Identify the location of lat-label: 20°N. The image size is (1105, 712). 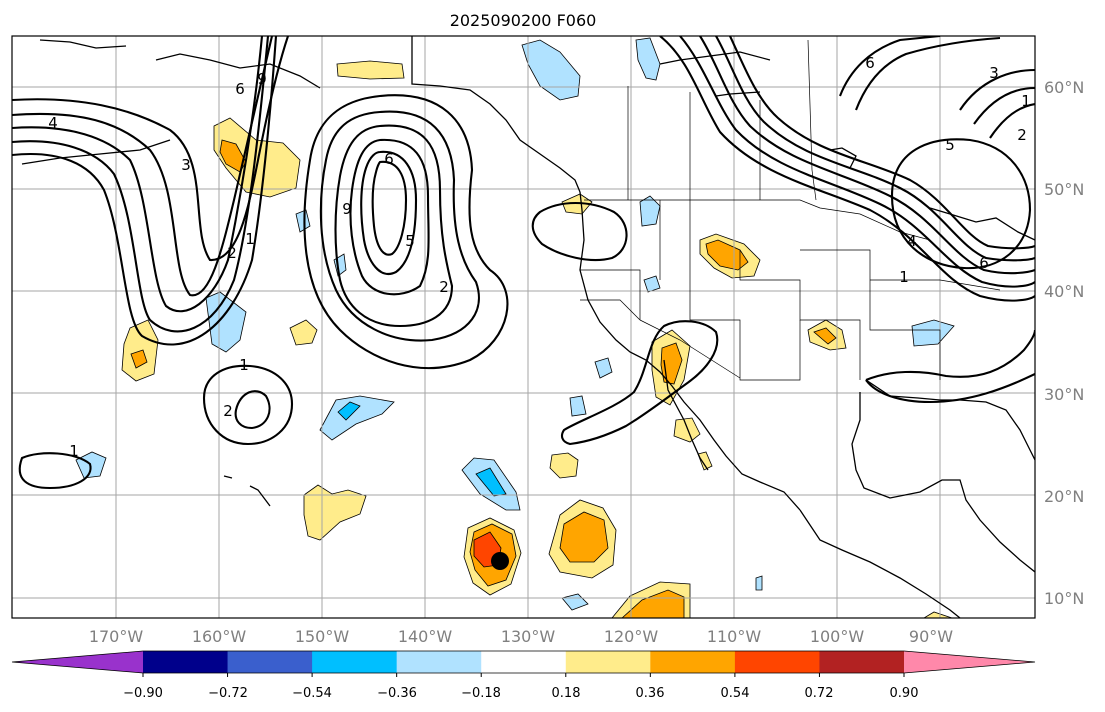
(1064, 496).